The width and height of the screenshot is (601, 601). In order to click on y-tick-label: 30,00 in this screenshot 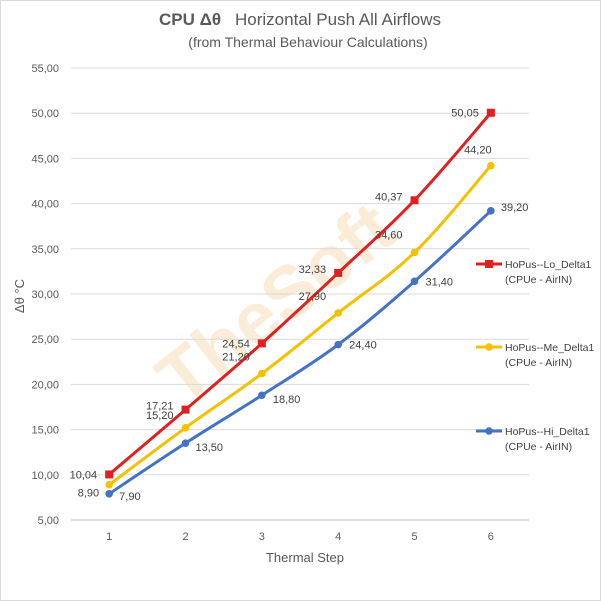, I will do `click(45, 295)`.